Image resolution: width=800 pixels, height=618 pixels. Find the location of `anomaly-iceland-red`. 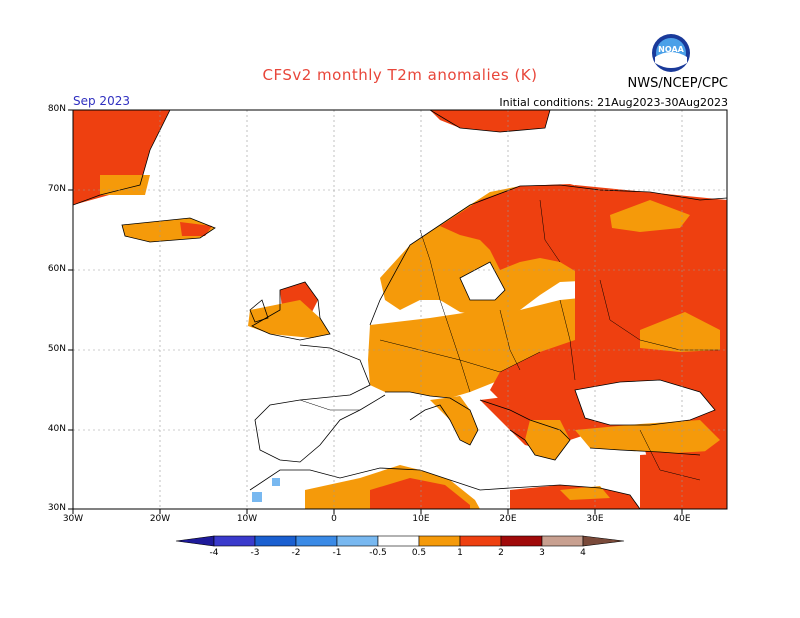

anomaly-iceland-red is located at coordinates (196, 229).